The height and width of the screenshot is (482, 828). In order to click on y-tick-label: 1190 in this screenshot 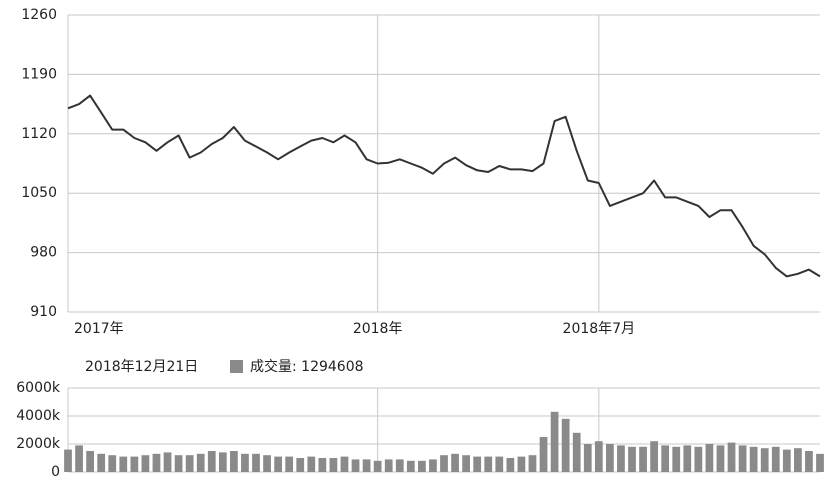, I will do `click(39, 74)`.